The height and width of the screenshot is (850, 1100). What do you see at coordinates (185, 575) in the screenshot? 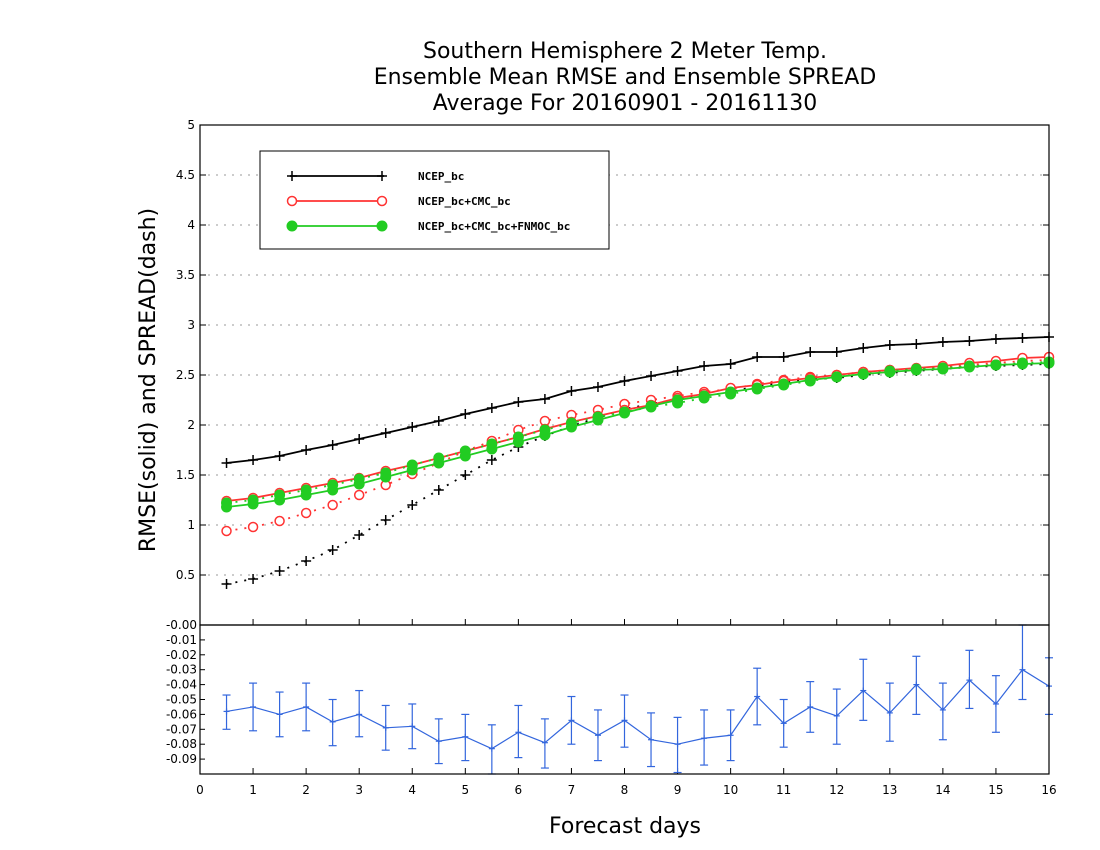
I see `y-tick-label: 0.5` at bounding box center [185, 575].